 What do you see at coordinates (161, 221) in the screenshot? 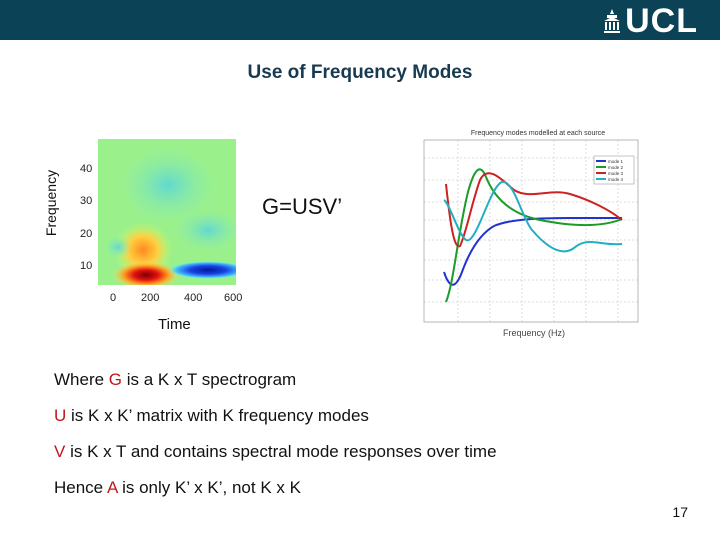
I see `spectrogram-image: 40 30 20 10 0 200 400 600` at bounding box center [161, 221].